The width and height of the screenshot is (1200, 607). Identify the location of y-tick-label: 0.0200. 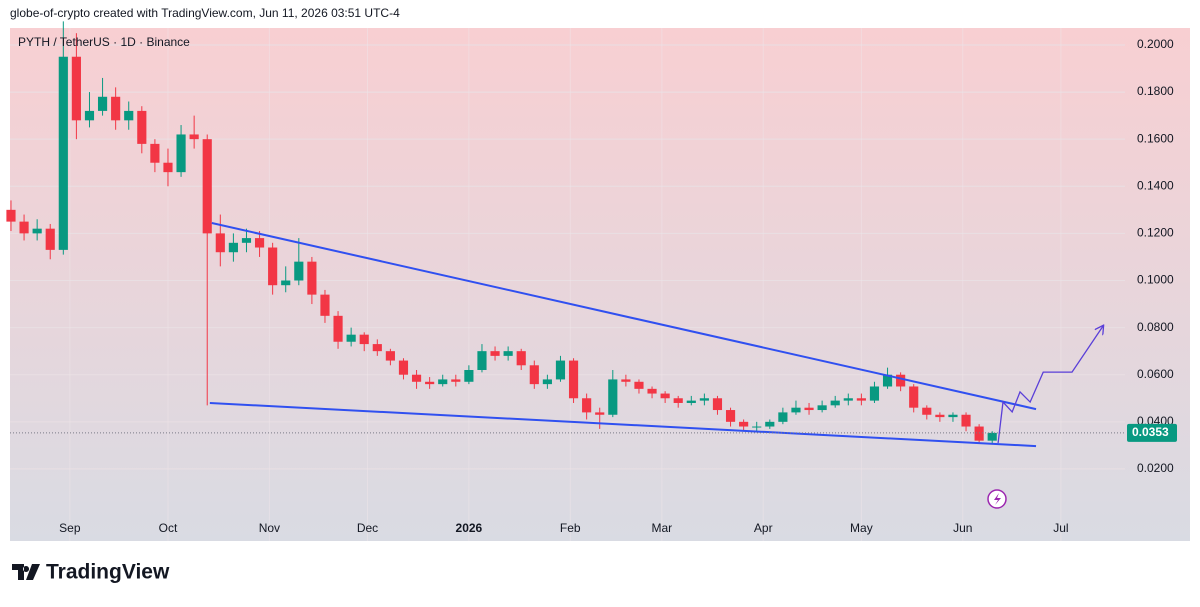
(1155, 468).